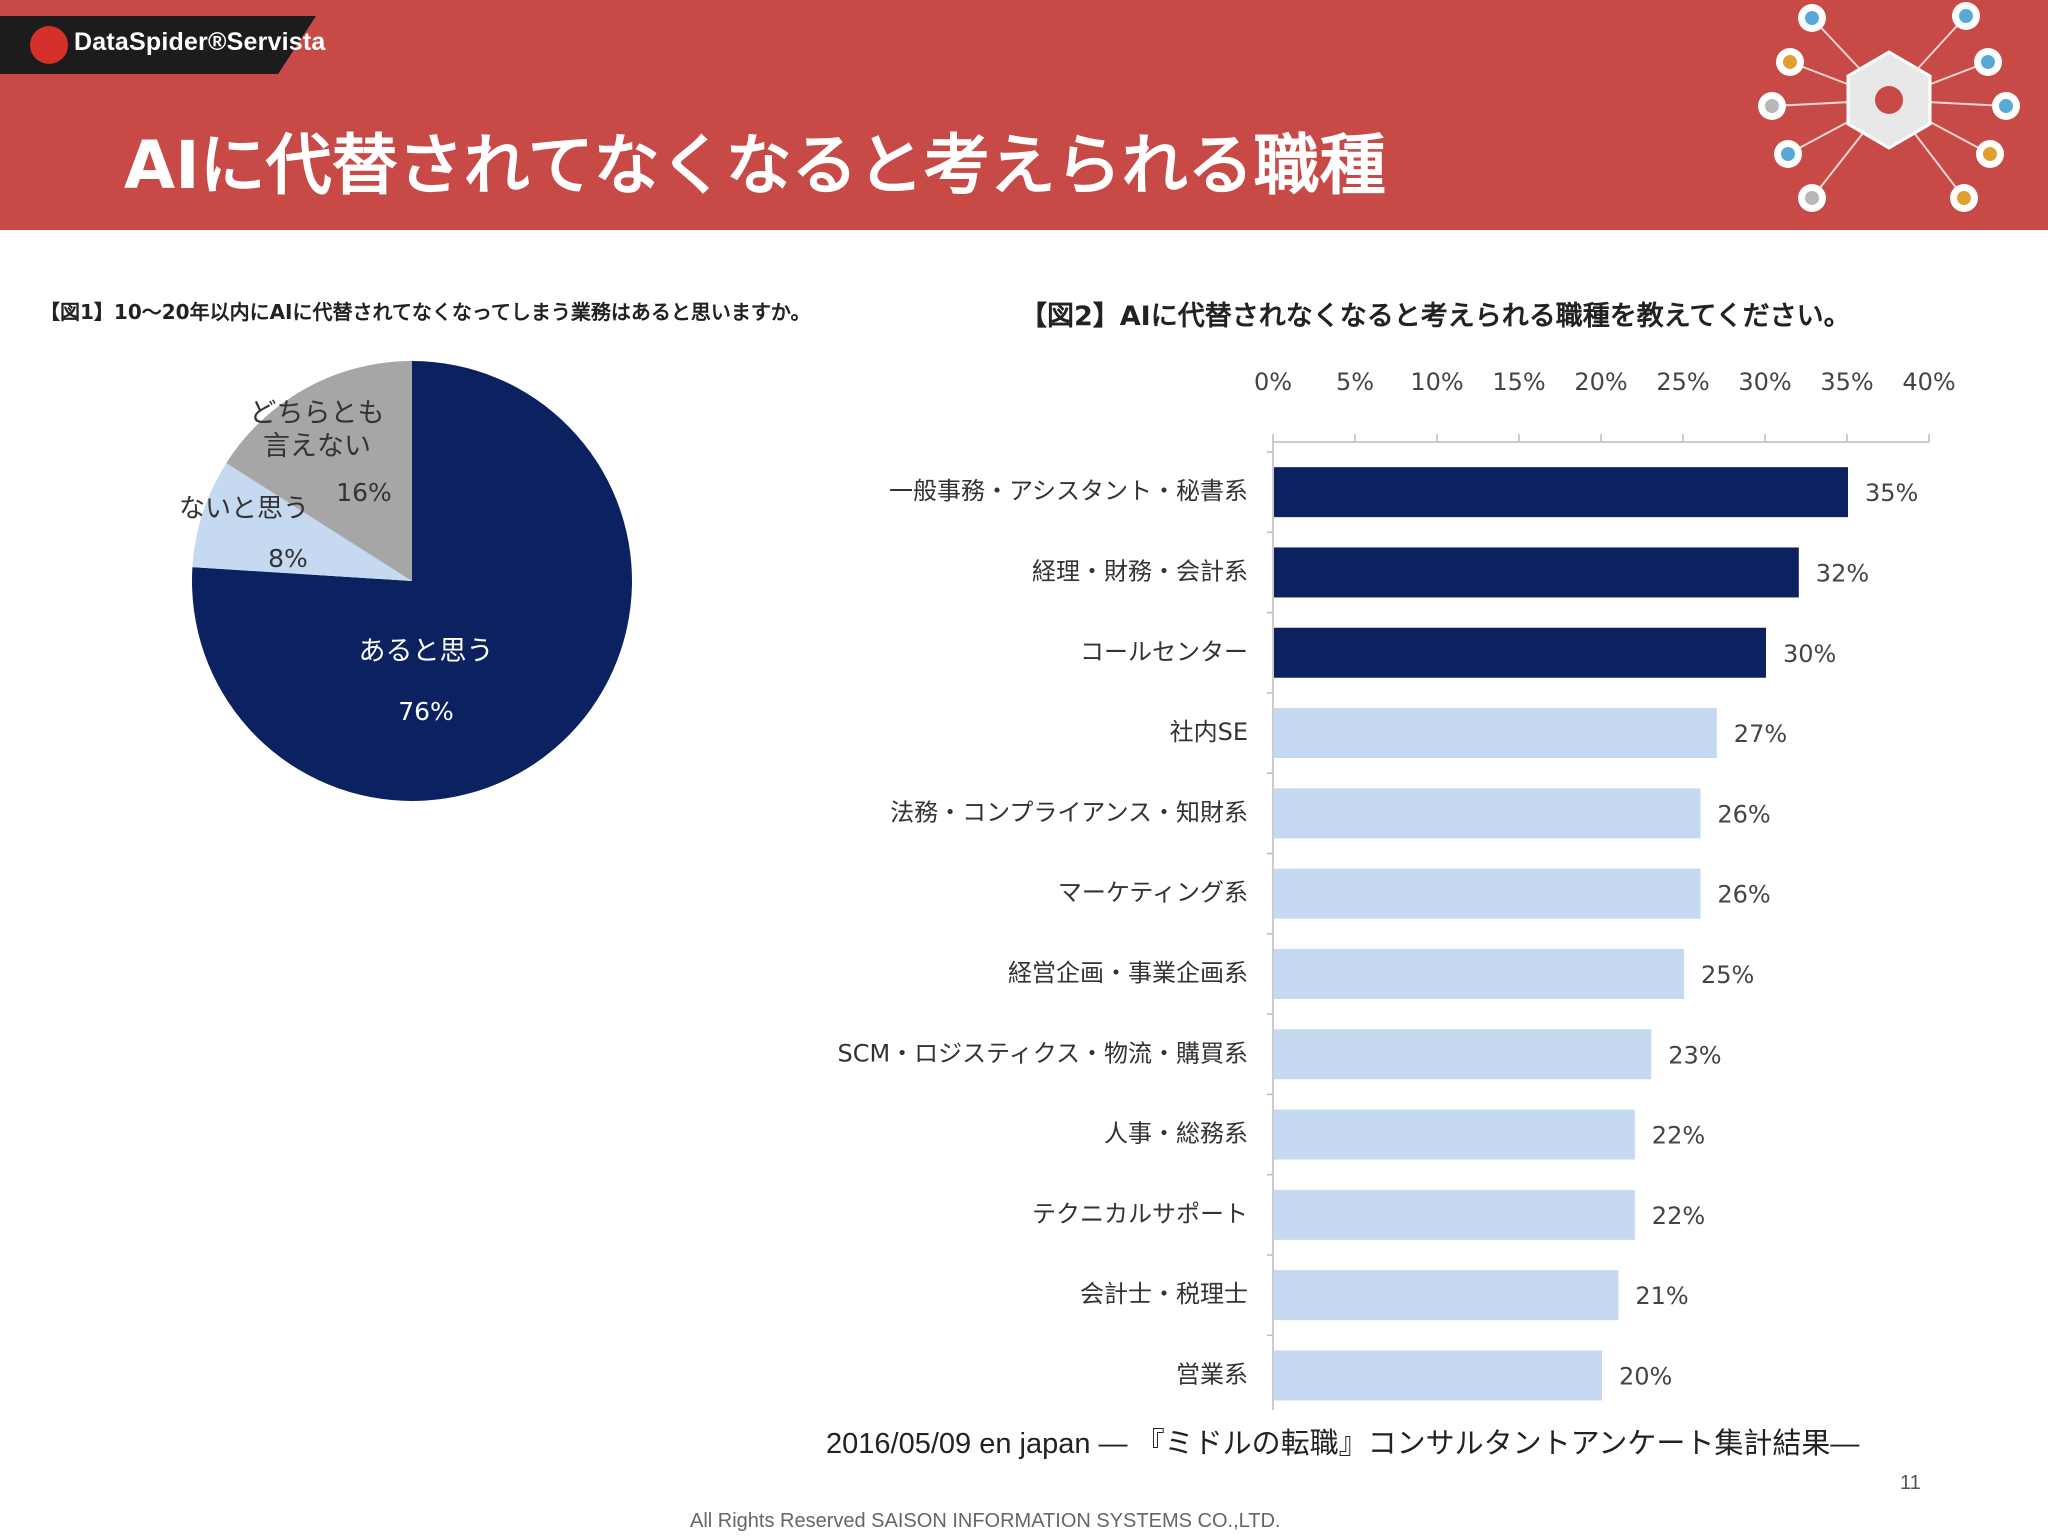  Describe the element at coordinates (1140, 1214) in the screenshot. I see `category-label: テクニカルサポート` at that location.